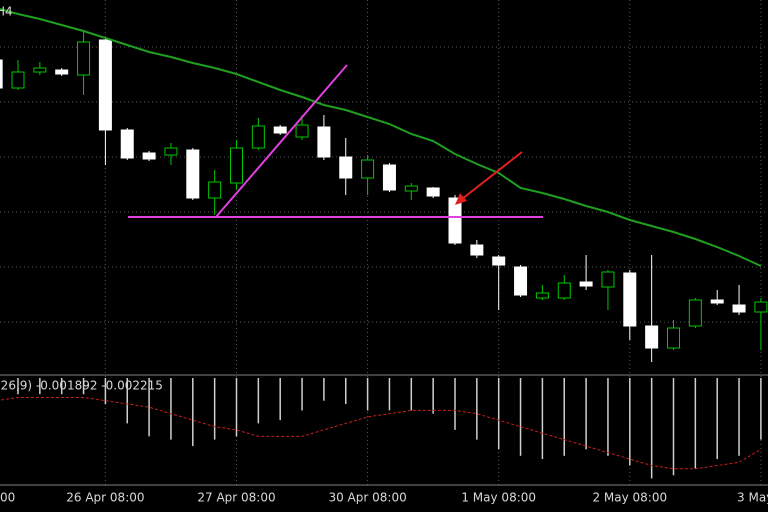 This screenshot has width=768, height=512. Describe the element at coordinates (81, 386) in the screenshot. I see `indicator-label: (26,9) -0.001892 -0.002215` at that location.